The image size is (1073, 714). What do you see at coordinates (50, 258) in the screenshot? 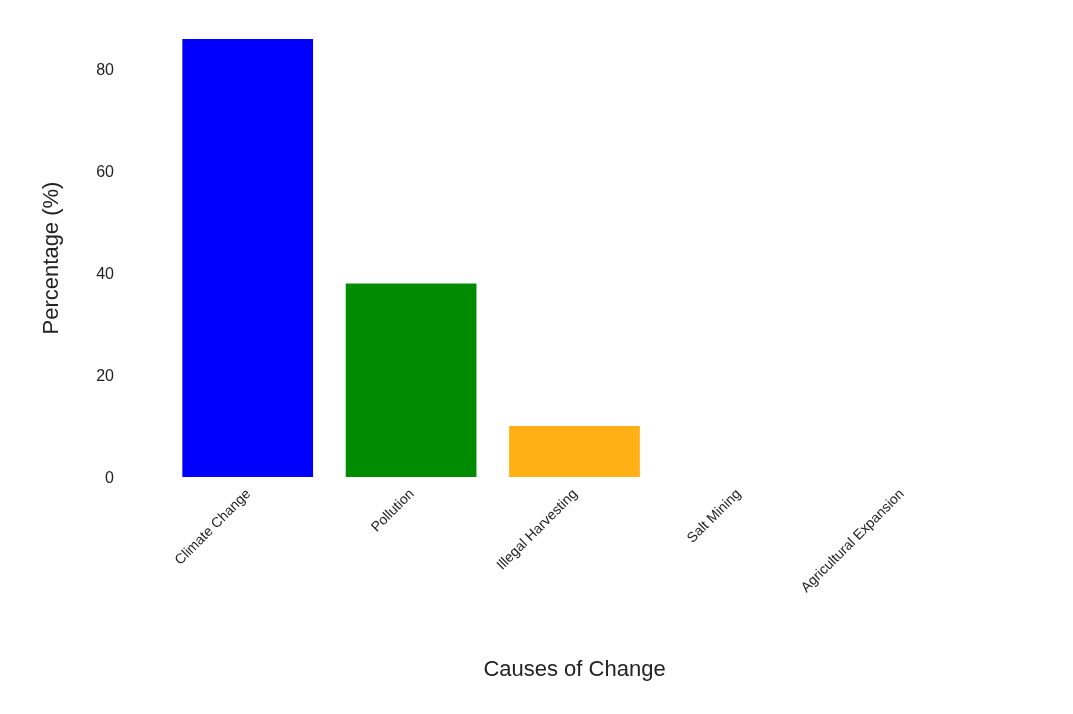
I see `y-axis-title: Percentage (%)` at bounding box center [50, 258].